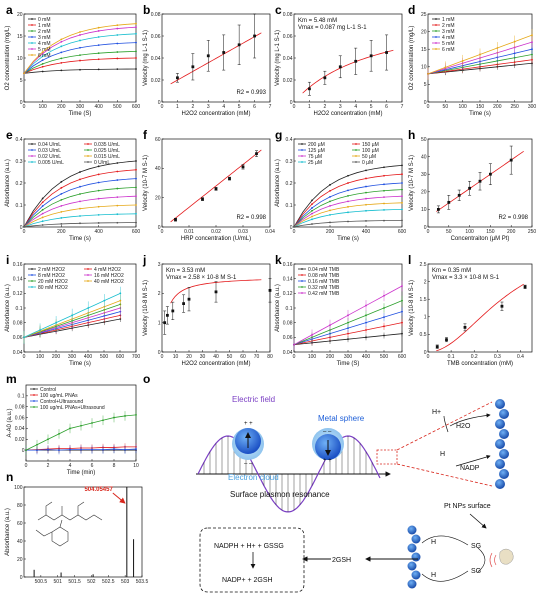  I want to click on y-tick-label: 0.04, so click(18, 353).